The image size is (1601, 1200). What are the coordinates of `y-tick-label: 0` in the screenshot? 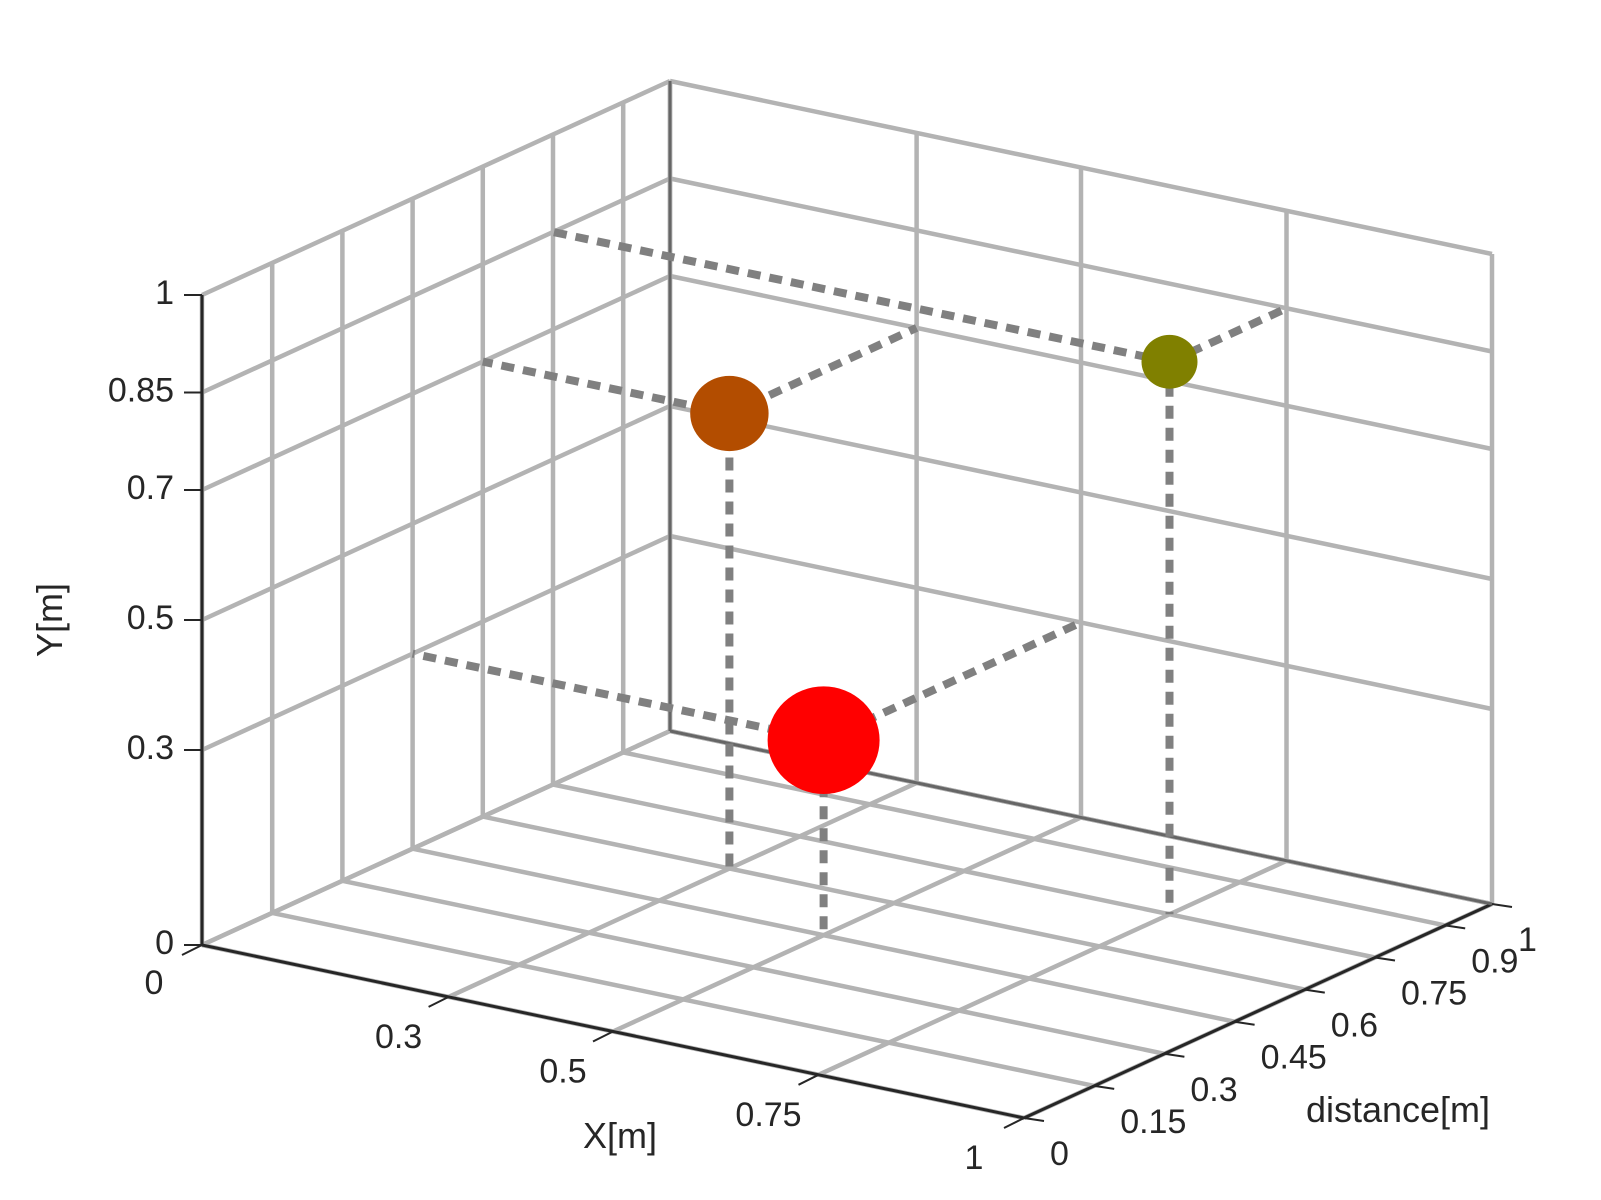 It's located at (164, 943).